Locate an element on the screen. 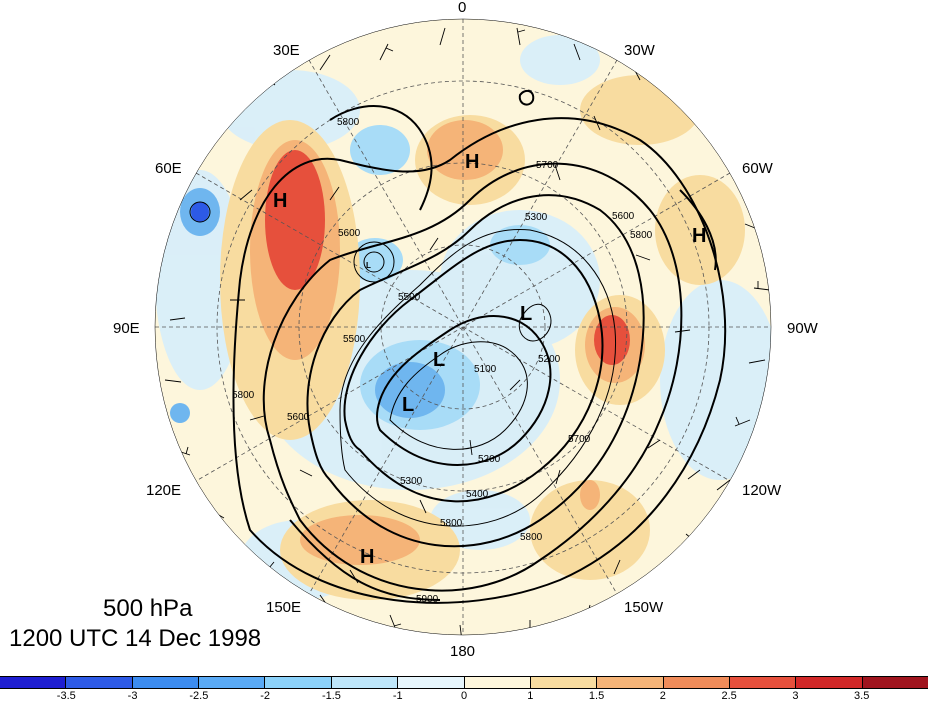 The image size is (928, 702). colorbar-tick-label: -3.5 is located at coordinates (66, 696).